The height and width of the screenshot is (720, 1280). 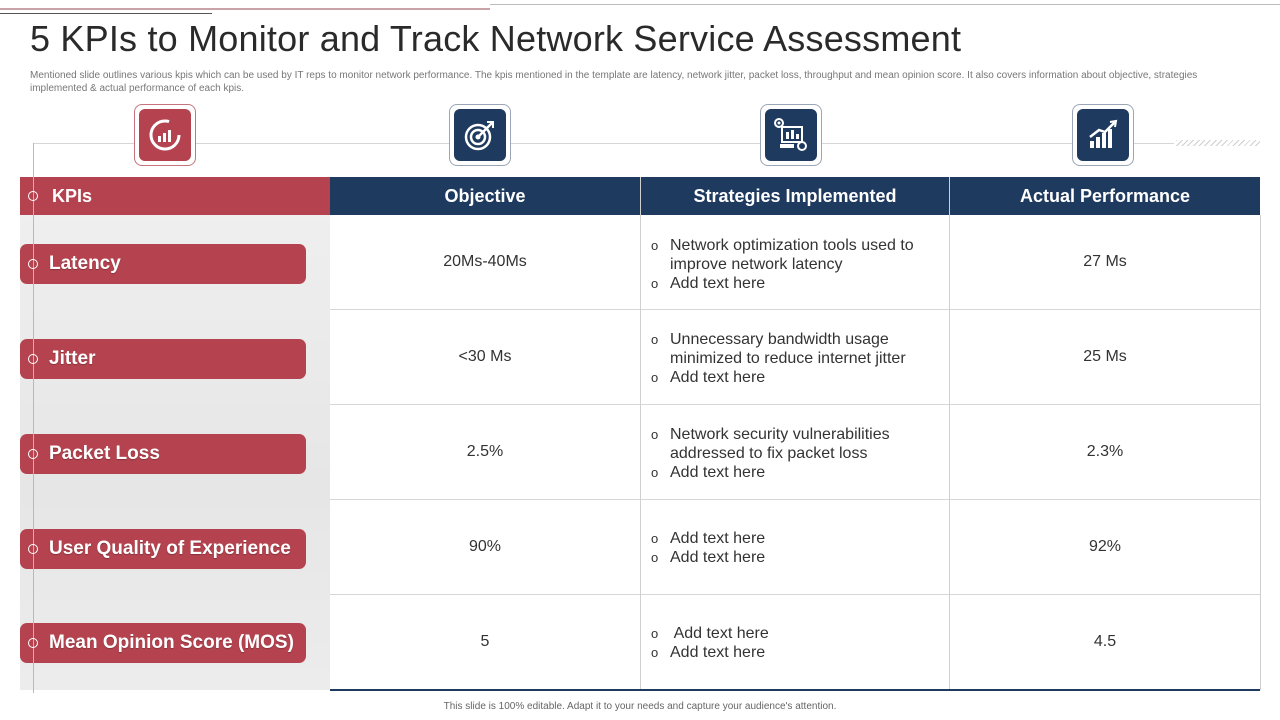 I want to click on objective-cell: 90%, so click(x=485, y=547).